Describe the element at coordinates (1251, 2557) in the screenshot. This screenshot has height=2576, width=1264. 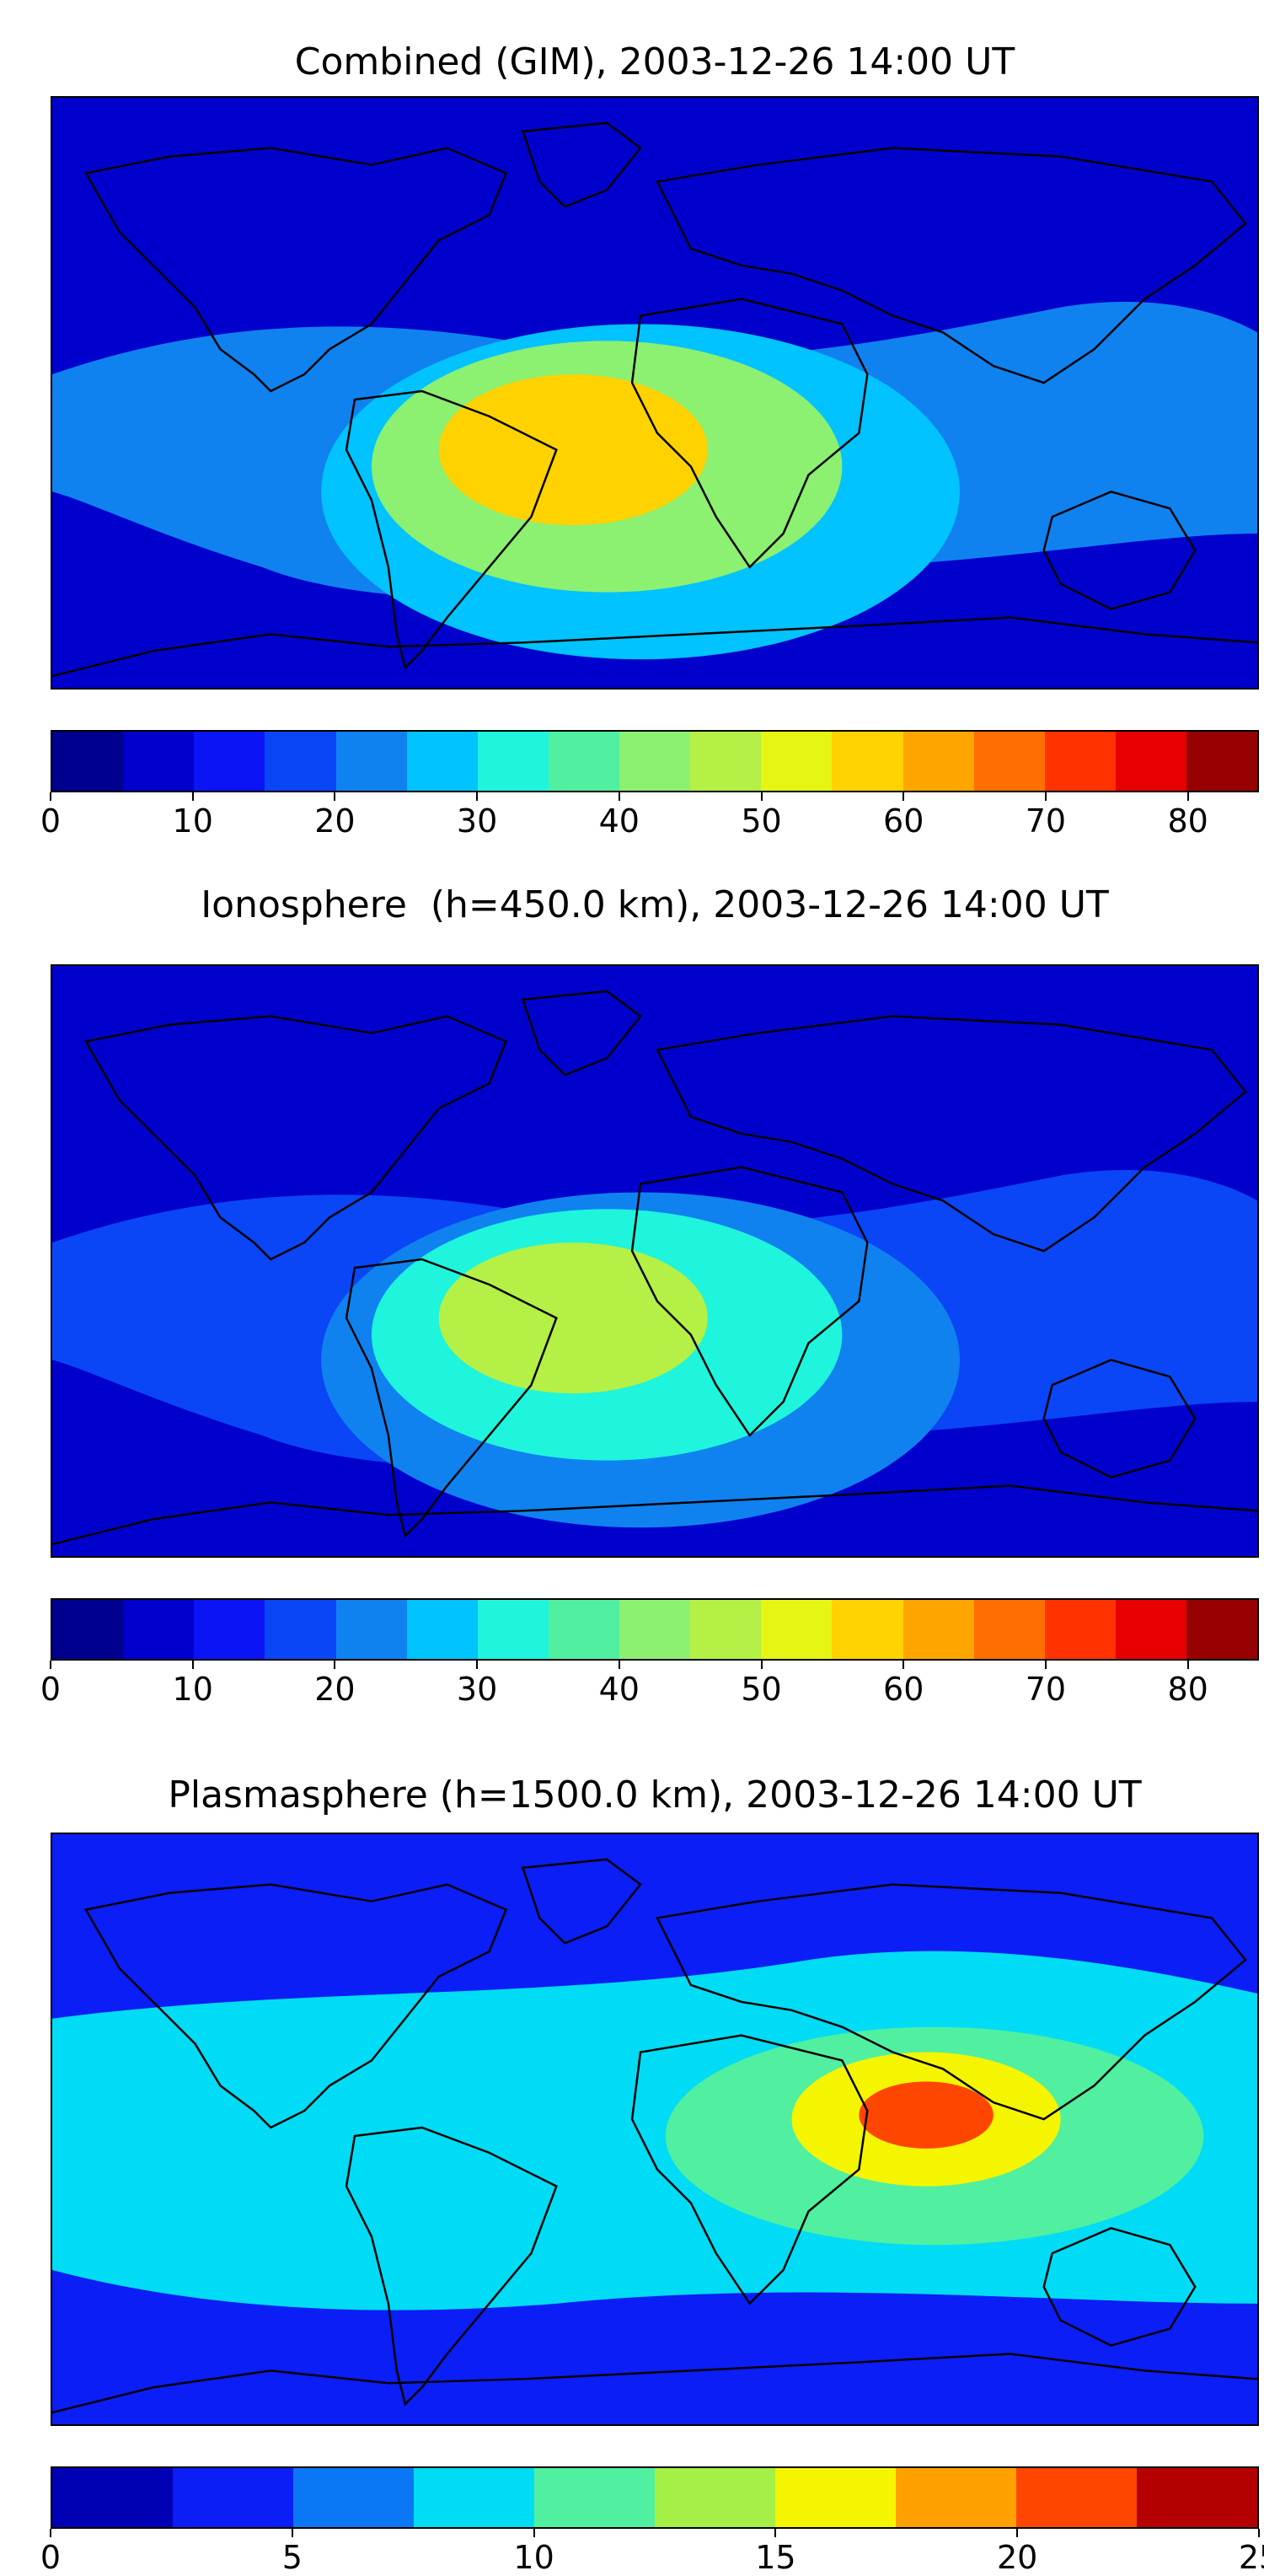
I see `colorbar-tick-label: 25` at that location.